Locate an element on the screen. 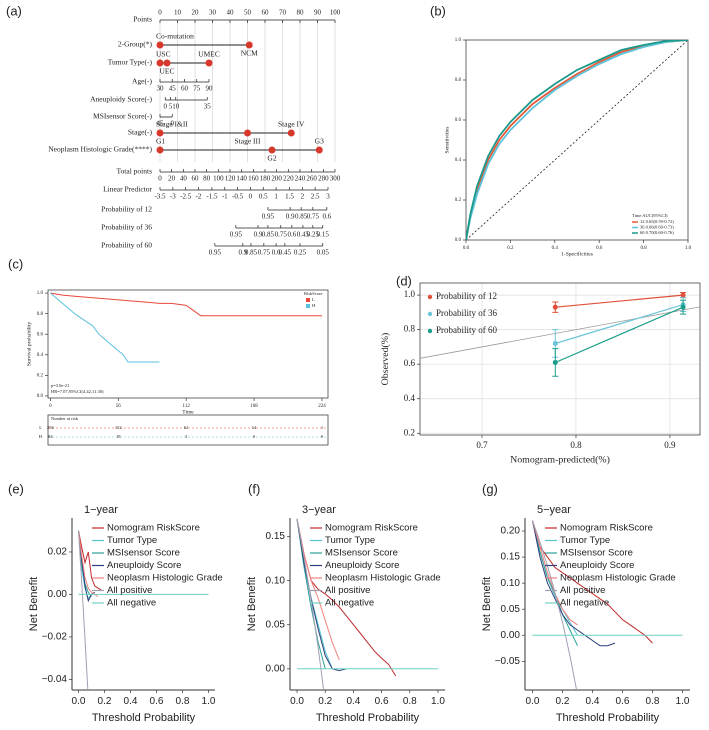  level-label: USC is located at coordinates (163, 54).